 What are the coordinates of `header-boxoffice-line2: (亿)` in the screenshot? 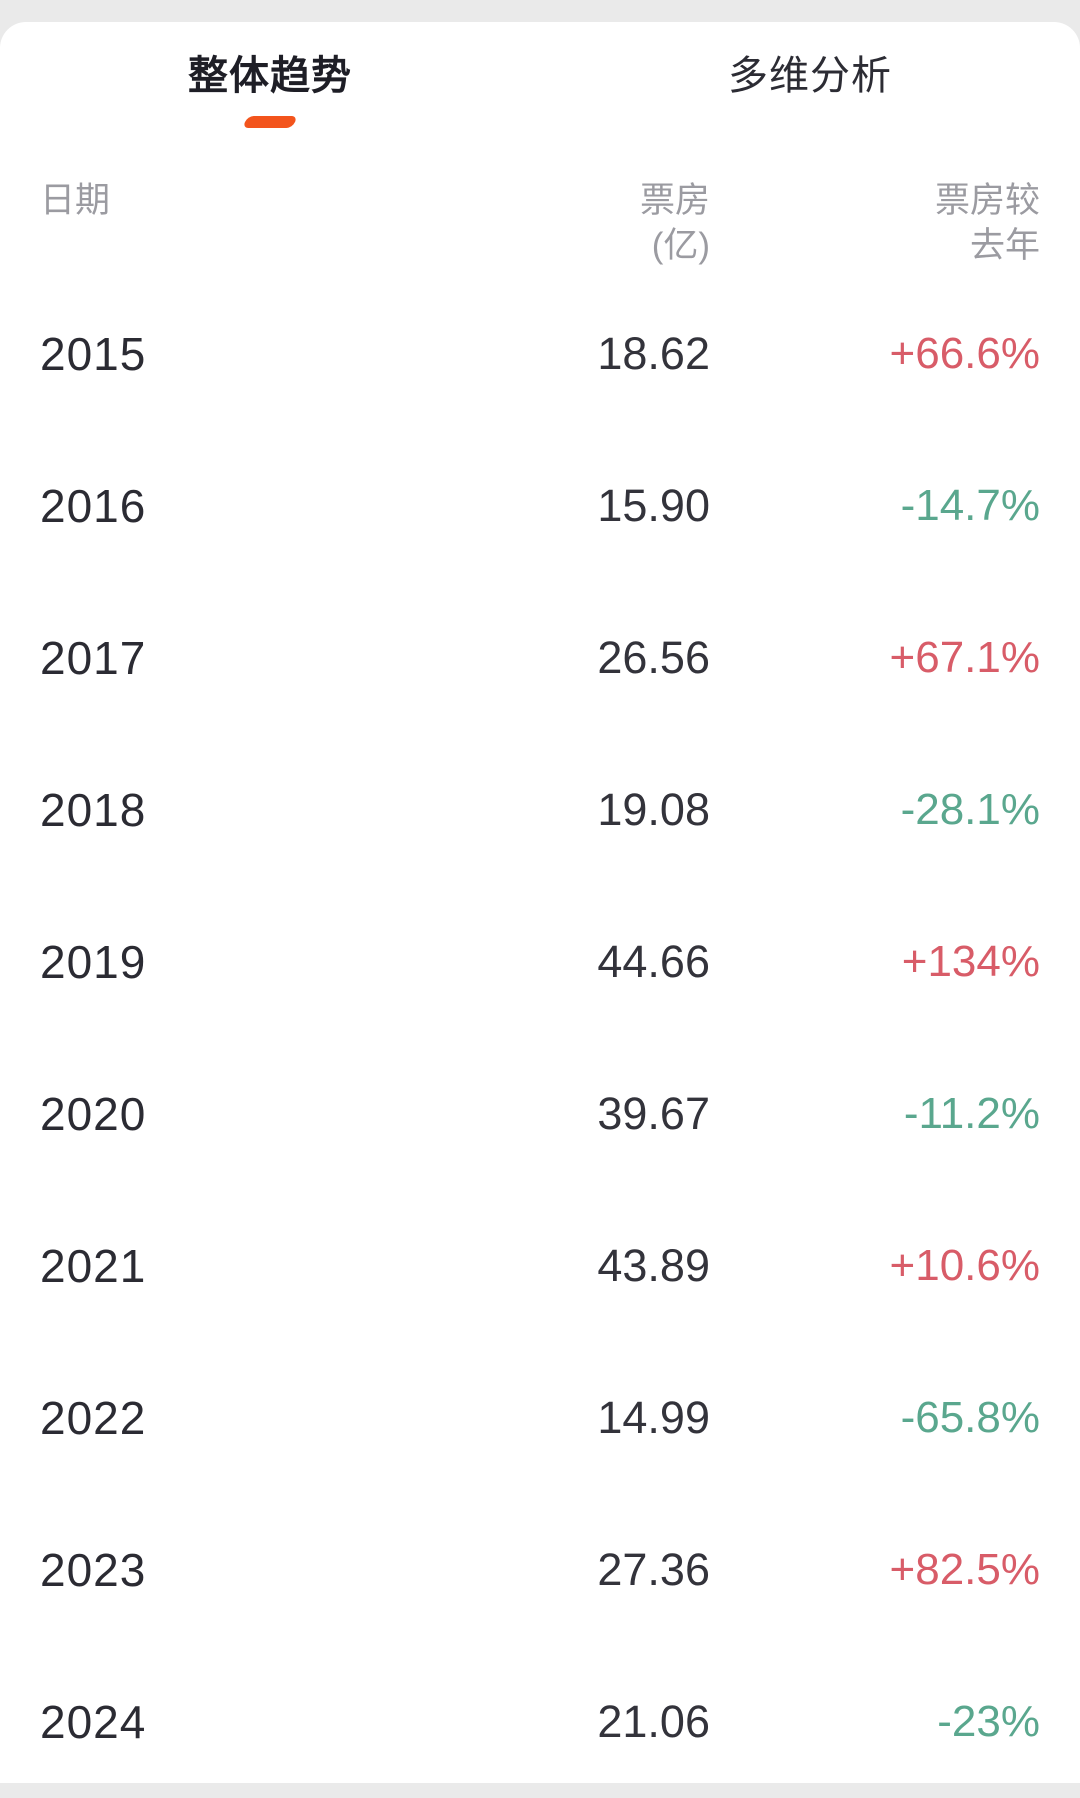 It's located at (680, 245).